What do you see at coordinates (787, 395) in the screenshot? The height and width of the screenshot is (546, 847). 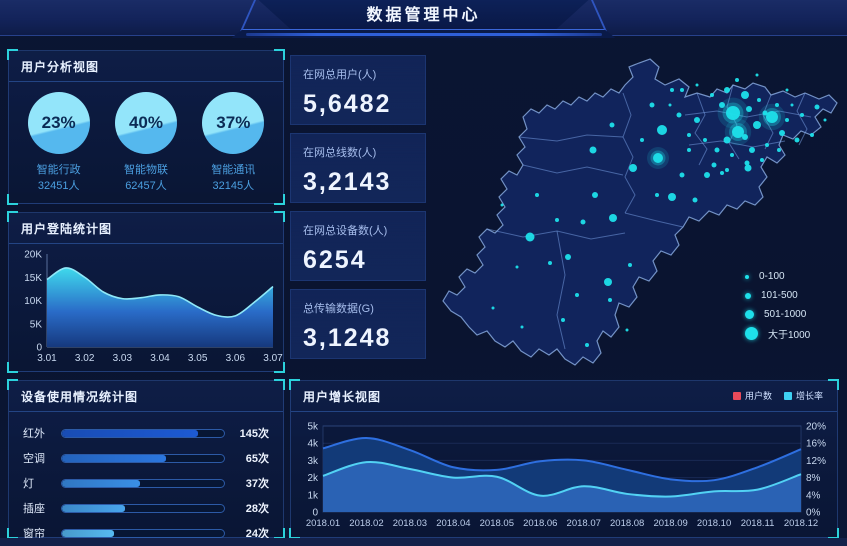 I see `legend-swatch-cyan` at bounding box center [787, 395].